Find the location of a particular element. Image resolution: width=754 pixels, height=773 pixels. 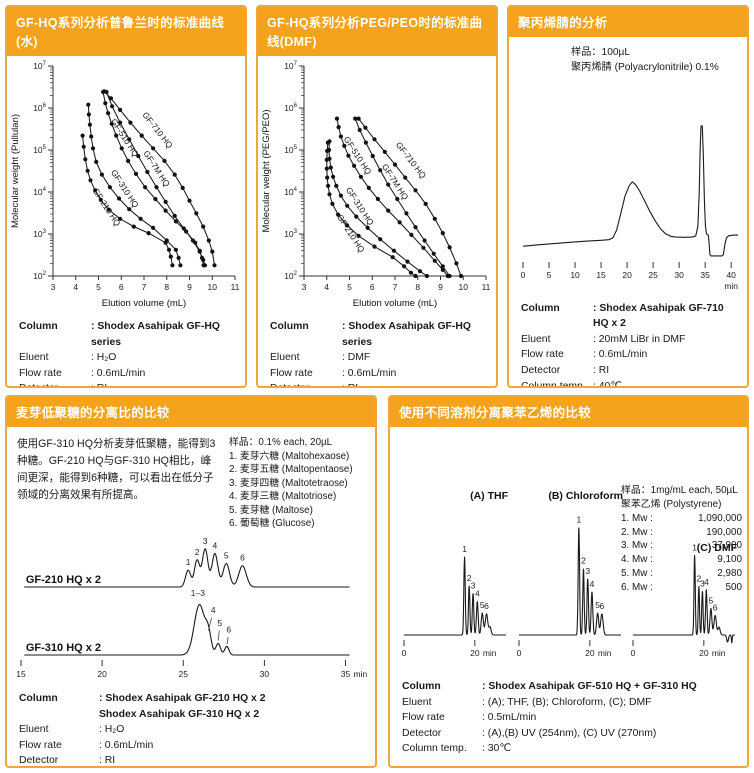

condition-value: : 0.6mL/min is located at coordinates (118, 373).